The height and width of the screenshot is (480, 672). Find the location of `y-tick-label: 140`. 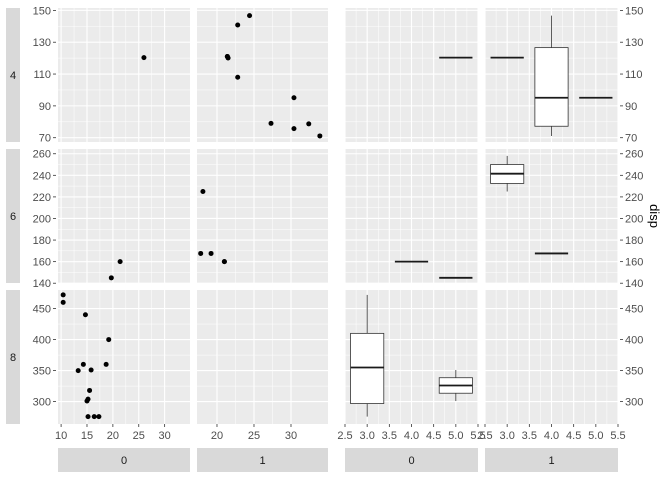

y-tick-label: 140 is located at coordinates (42, 284).